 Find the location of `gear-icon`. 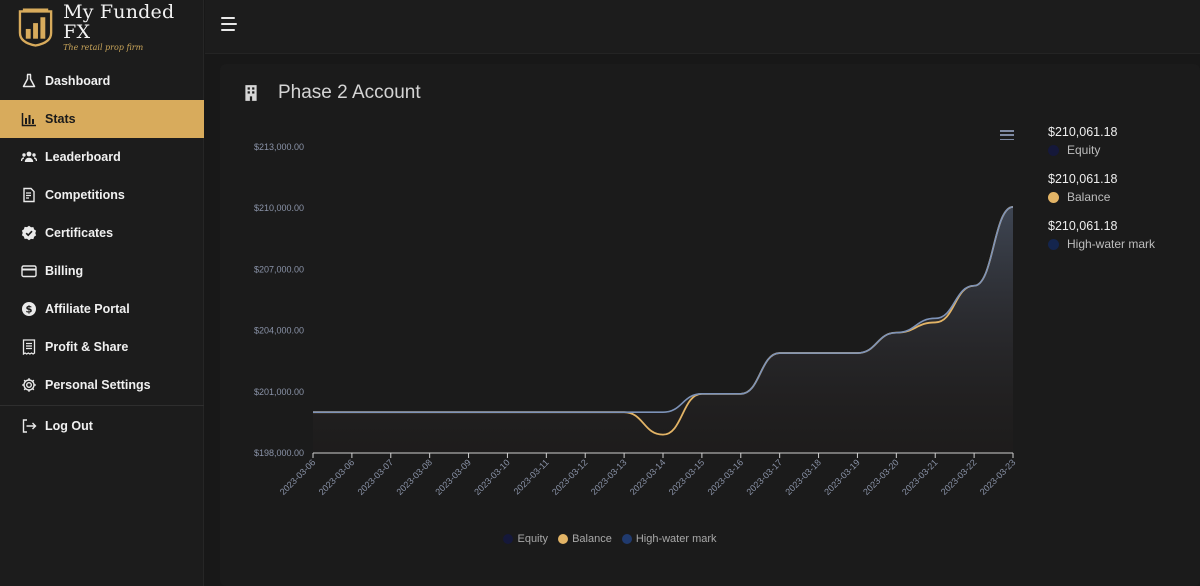

gear-icon is located at coordinates (28, 385).